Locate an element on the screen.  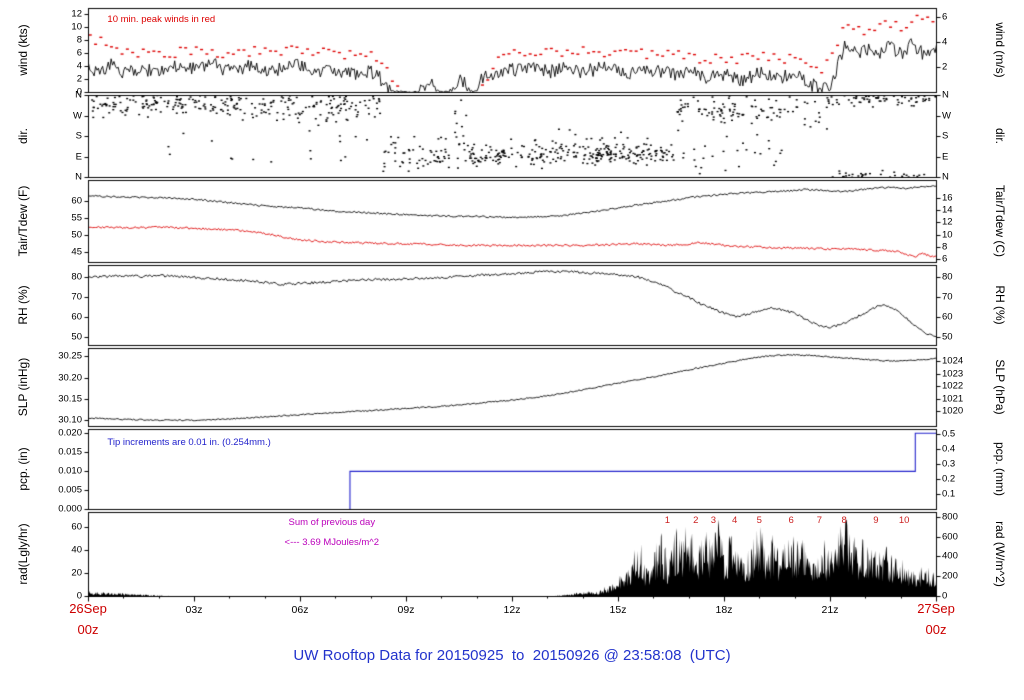
y-tick-label-left-slp: 30.25 is located at coordinates (70, 356).